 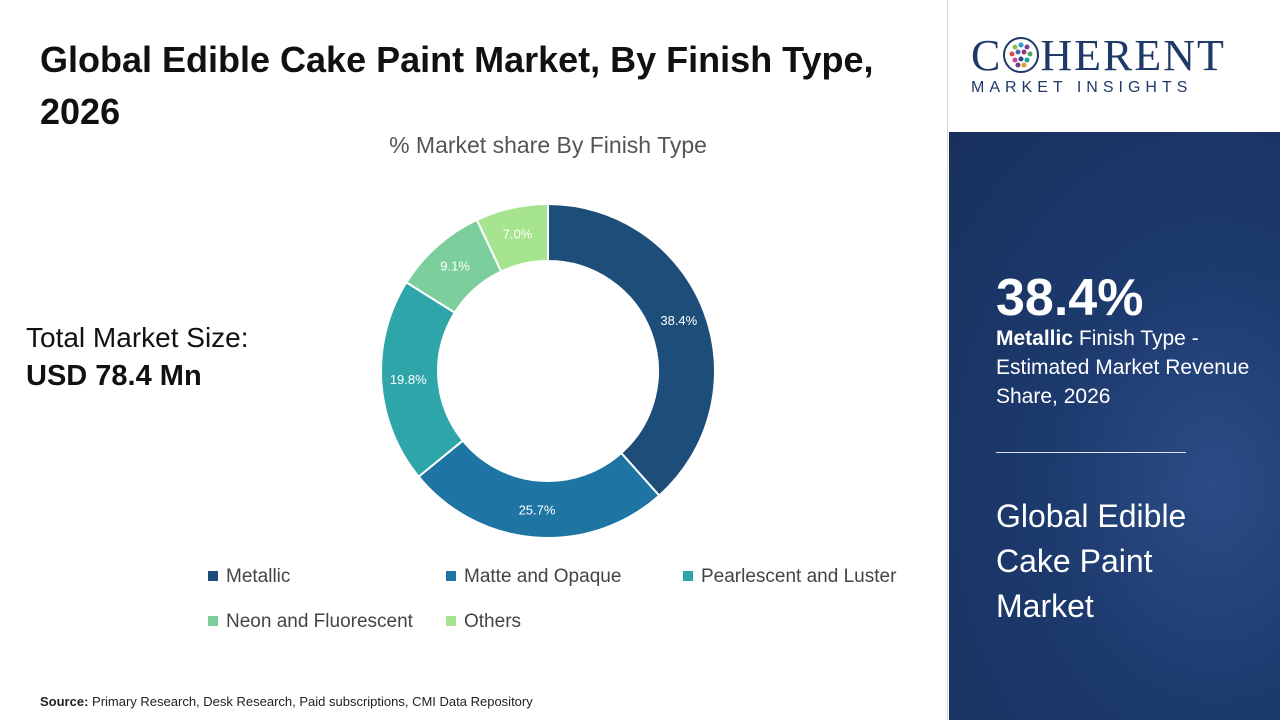 I want to click on legend-item-others: Others, so click(x=483, y=622).